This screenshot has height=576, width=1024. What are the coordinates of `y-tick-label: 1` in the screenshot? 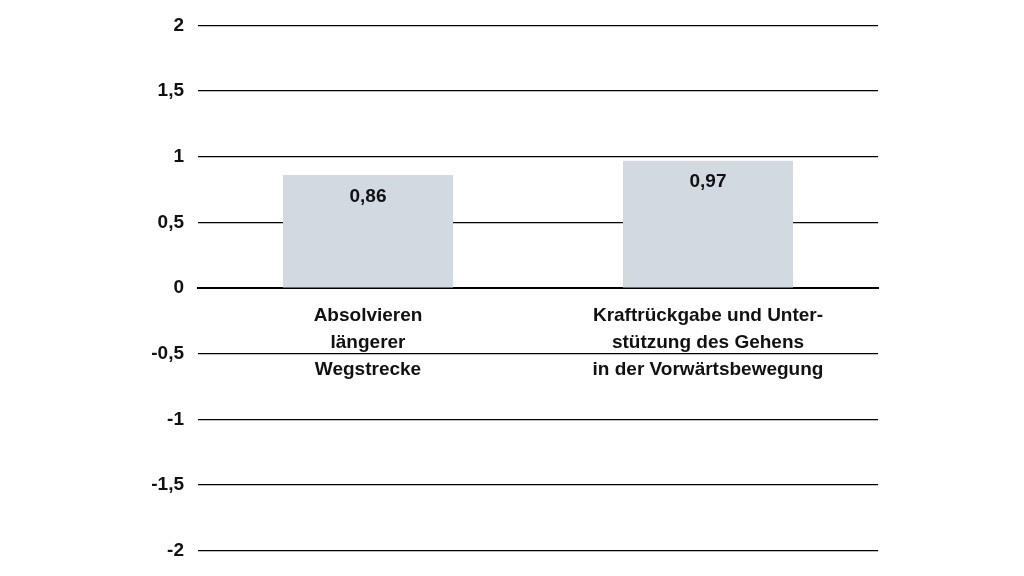 It's located at (179, 155).